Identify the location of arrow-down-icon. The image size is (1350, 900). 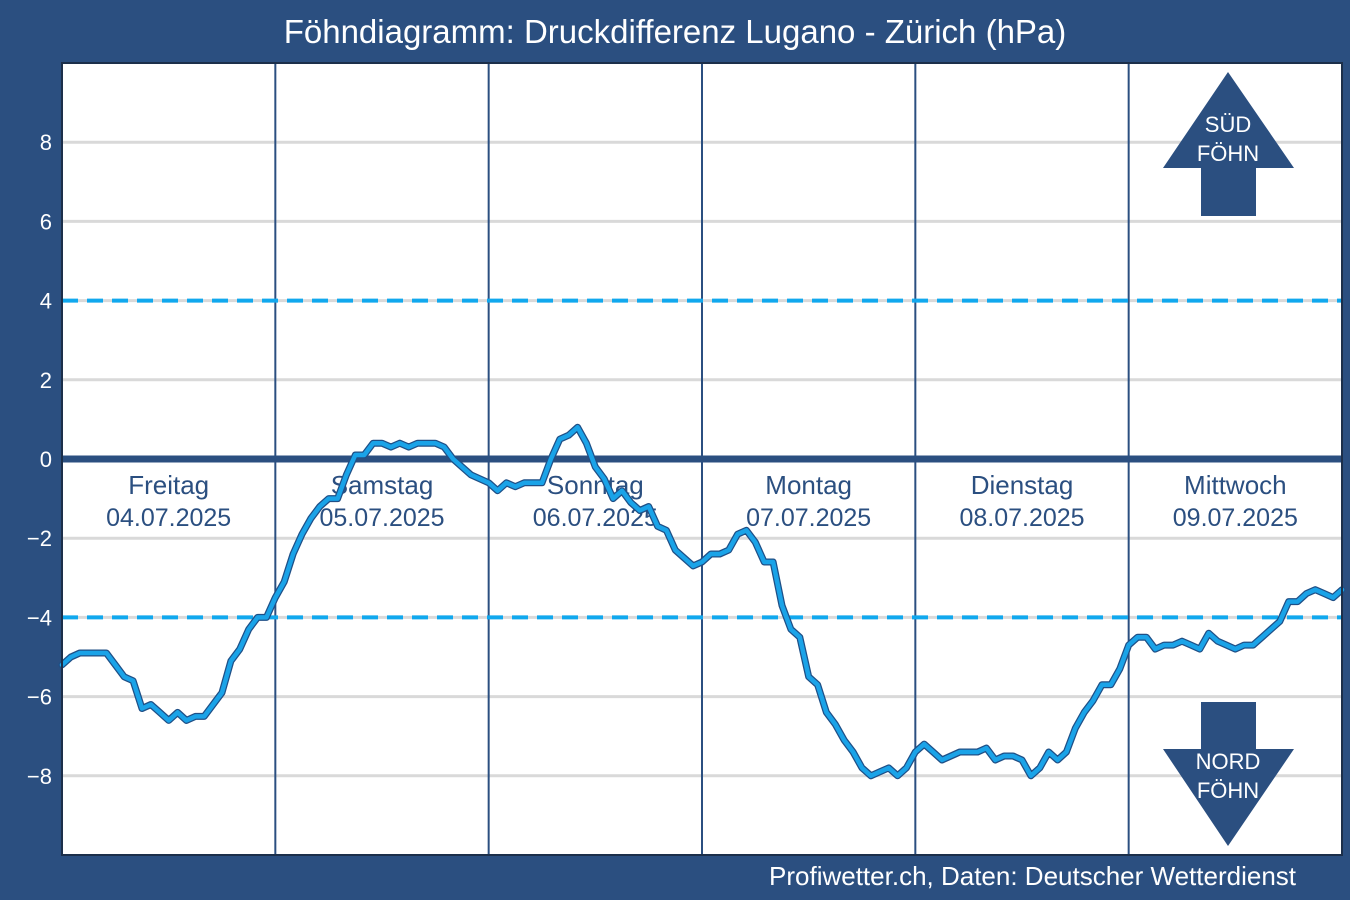
(1228, 774).